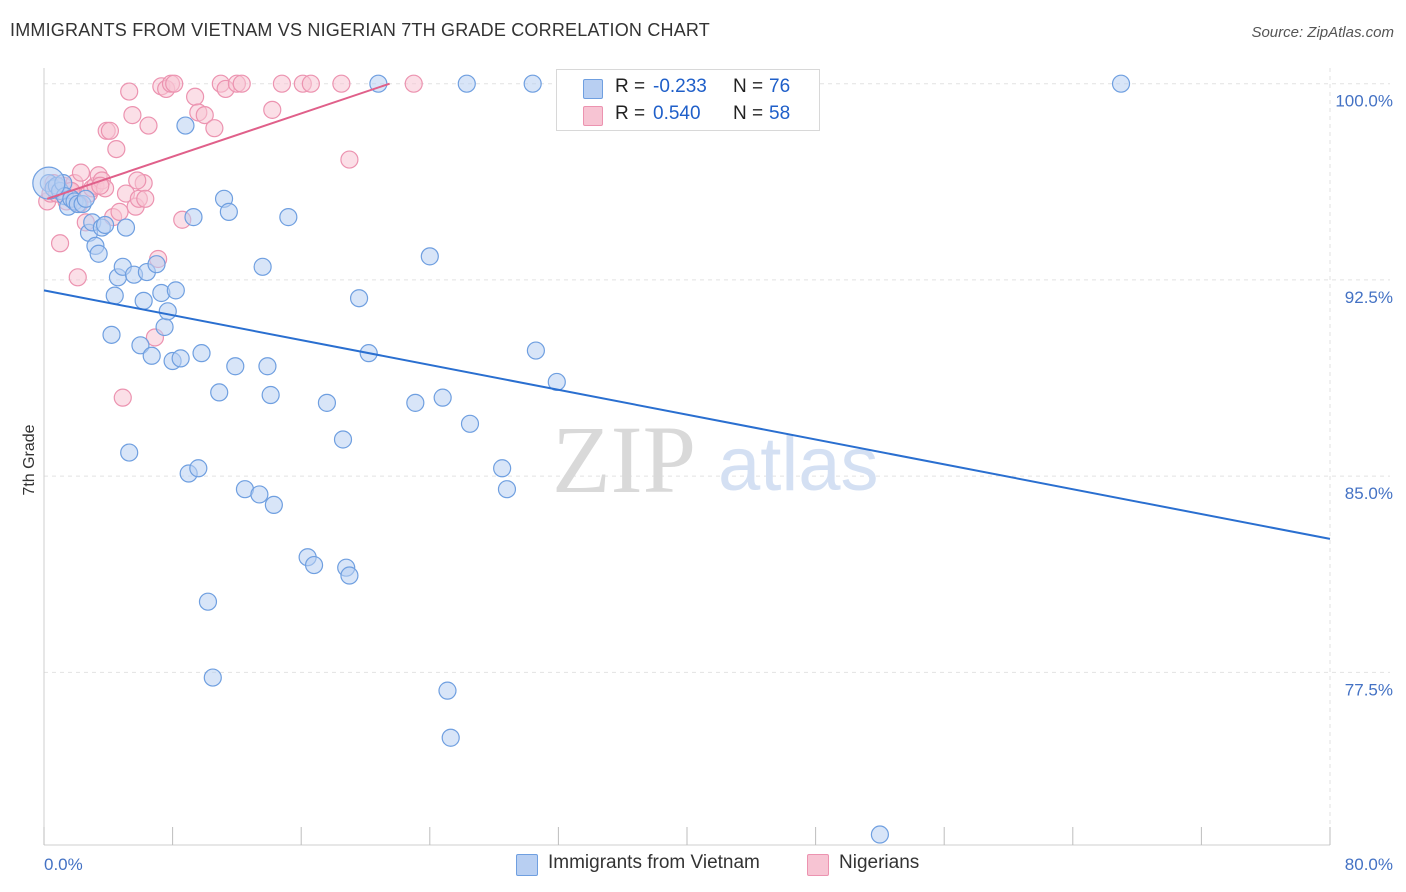 The width and height of the screenshot is (1406, 892). I want to click on y-tick-label: 92.5%, so click(1369, 297).